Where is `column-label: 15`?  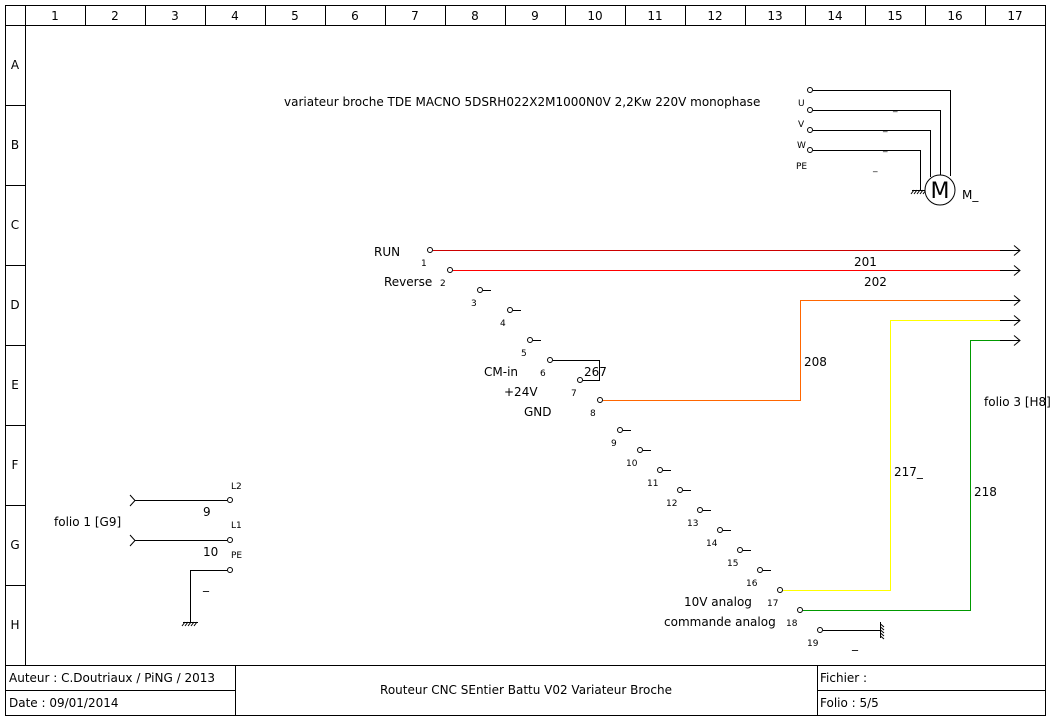 column-label: 15 is located at coordinates (894, 16).